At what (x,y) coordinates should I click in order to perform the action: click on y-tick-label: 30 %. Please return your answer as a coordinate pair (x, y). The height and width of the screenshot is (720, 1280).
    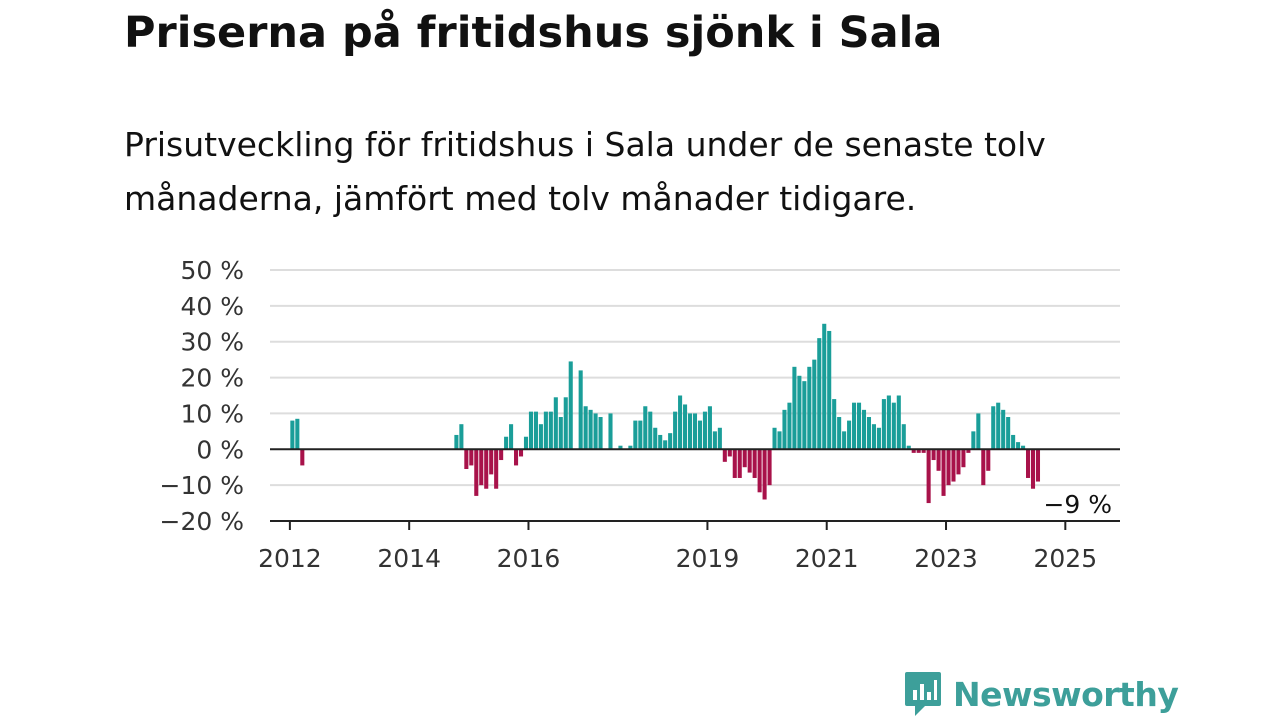
    Looking at the image, I should click on (212, 342).